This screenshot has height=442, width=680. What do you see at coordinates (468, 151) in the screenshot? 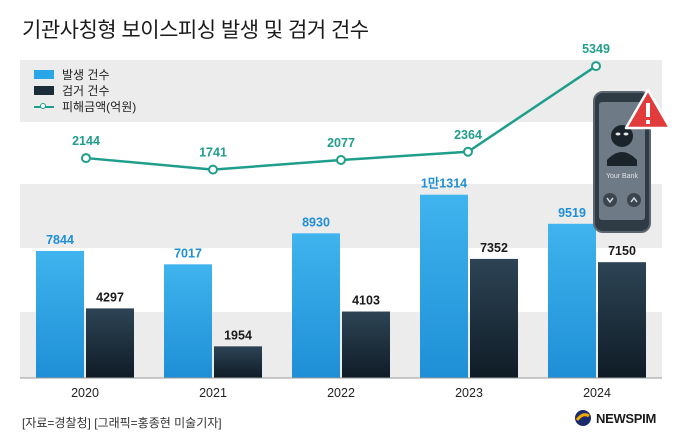
I see `damage-point-2023` at bounding box center [468, 151].